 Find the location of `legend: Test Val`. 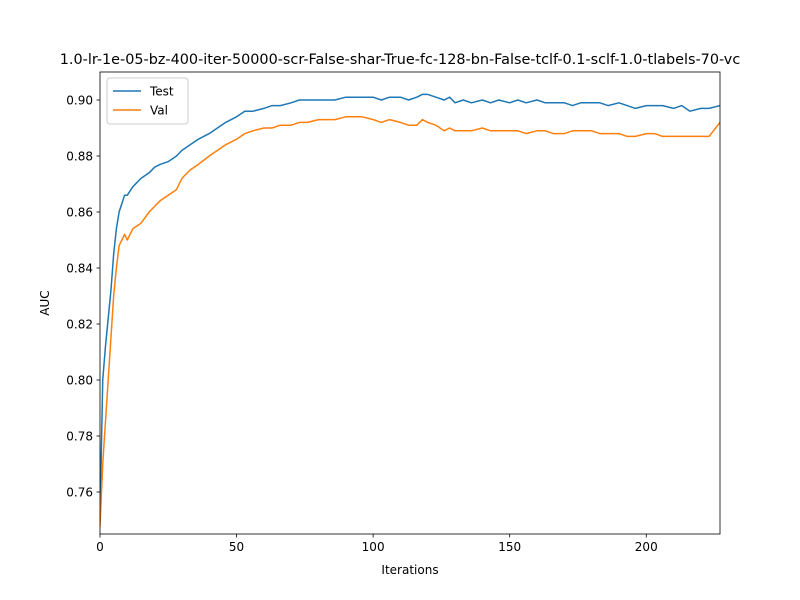

legend: Test Val is located at coordinates (147, 101).